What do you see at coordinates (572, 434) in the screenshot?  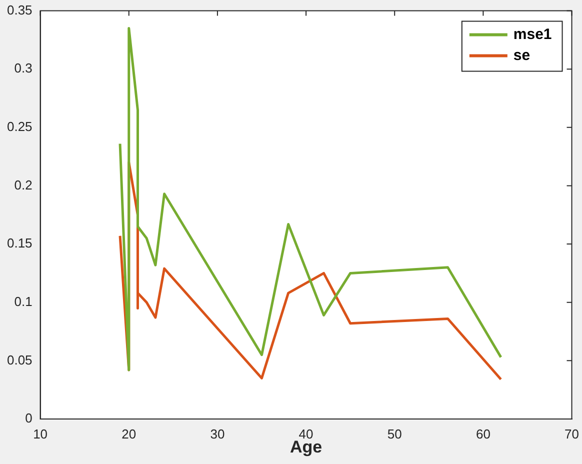 I see `x-tick-label: 70` at bounding box center [572, 434].